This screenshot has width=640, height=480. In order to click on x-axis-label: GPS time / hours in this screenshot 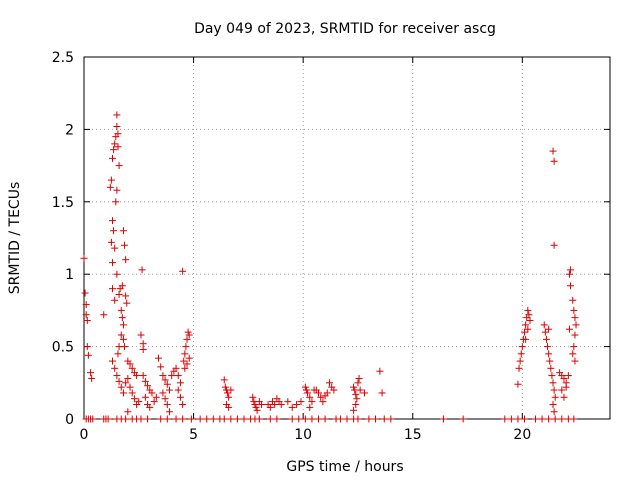, I will do `click(344, 467)`.